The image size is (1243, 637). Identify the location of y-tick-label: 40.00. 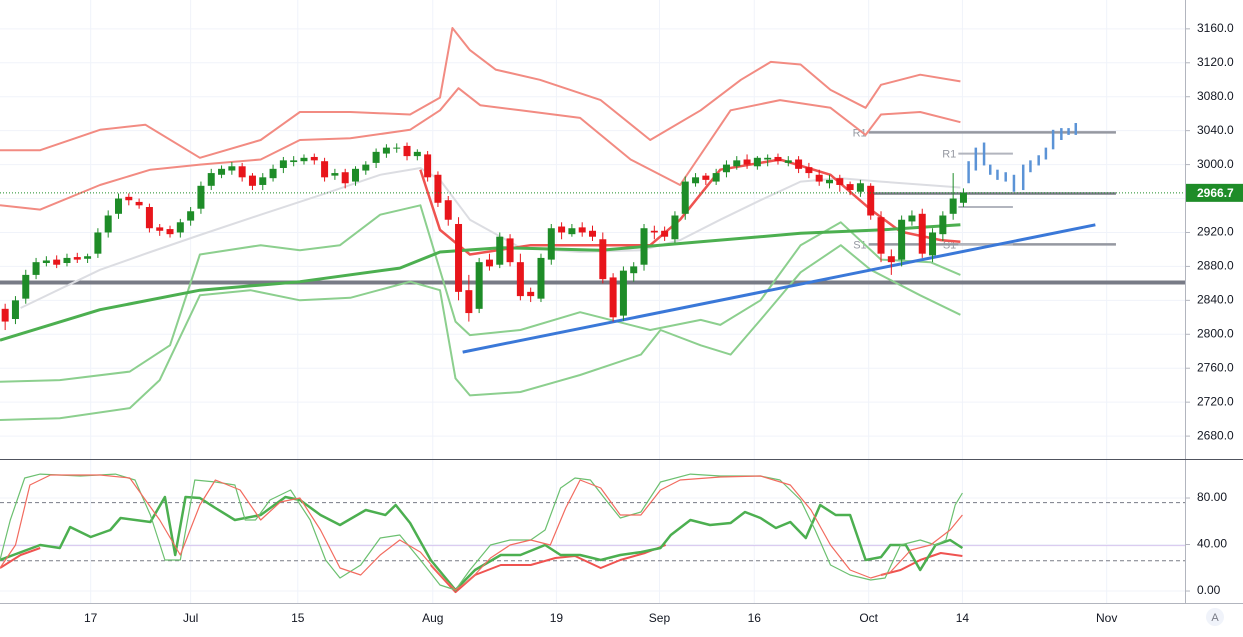
(1212, 544).